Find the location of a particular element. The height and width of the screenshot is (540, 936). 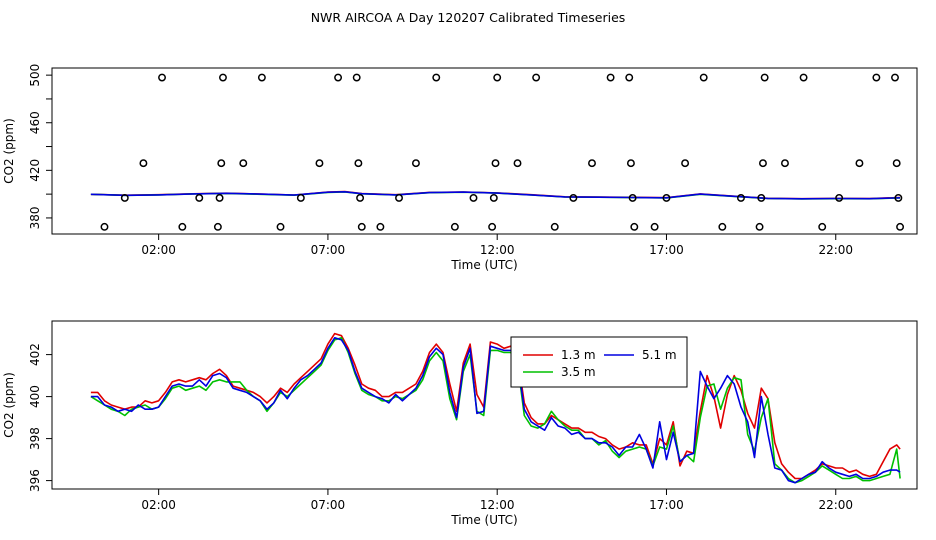

y-tick-label: 402 is located at coordinates (35, 354).